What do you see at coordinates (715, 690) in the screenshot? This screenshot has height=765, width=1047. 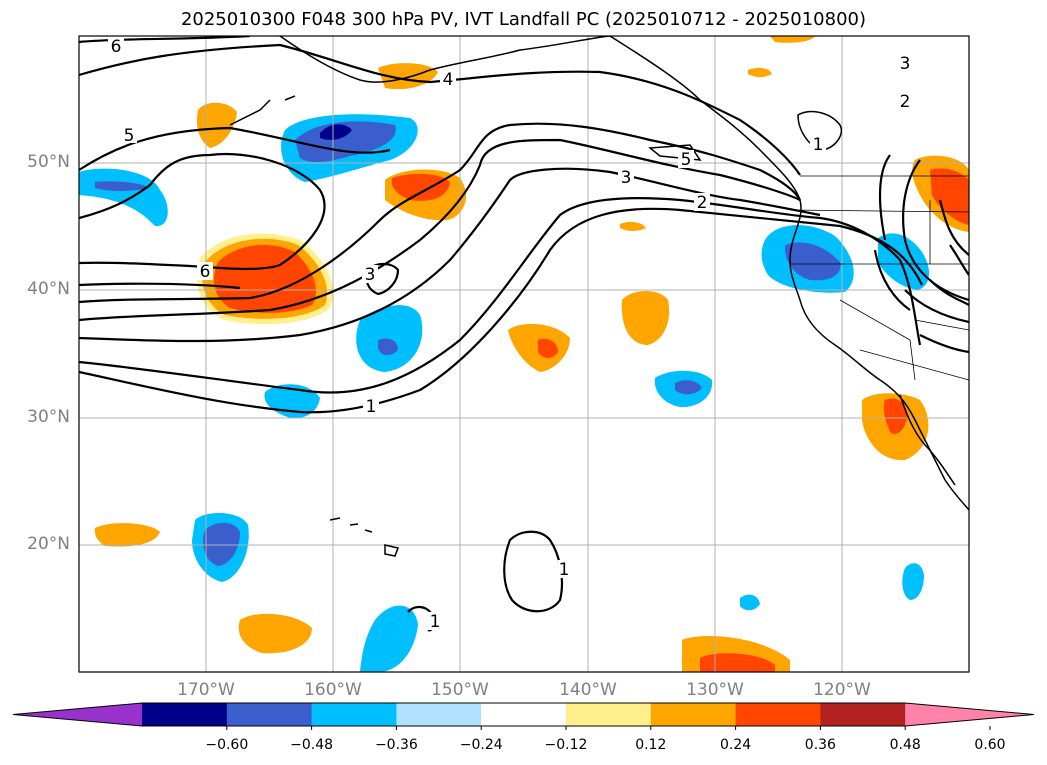 I see `lon-label-130w: 130°W` at bounding box center [715, 690].